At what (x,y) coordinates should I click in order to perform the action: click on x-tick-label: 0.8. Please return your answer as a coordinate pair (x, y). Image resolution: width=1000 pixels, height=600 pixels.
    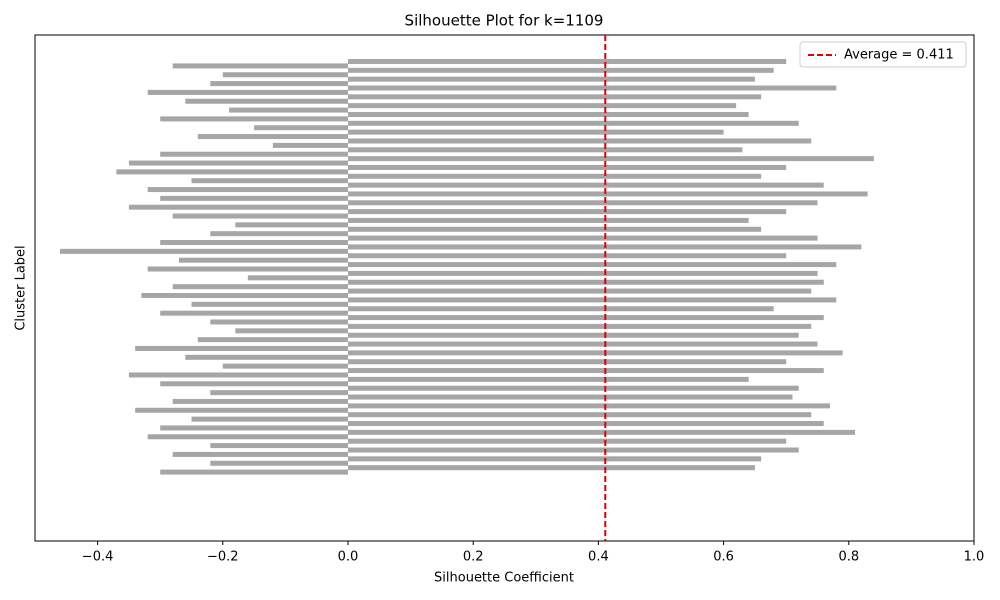
    Looking at the image, I should click on (848, 557).